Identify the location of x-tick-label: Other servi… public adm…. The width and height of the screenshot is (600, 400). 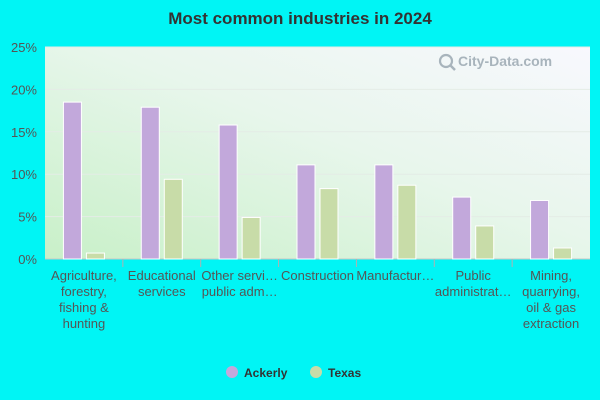
(239, 283).